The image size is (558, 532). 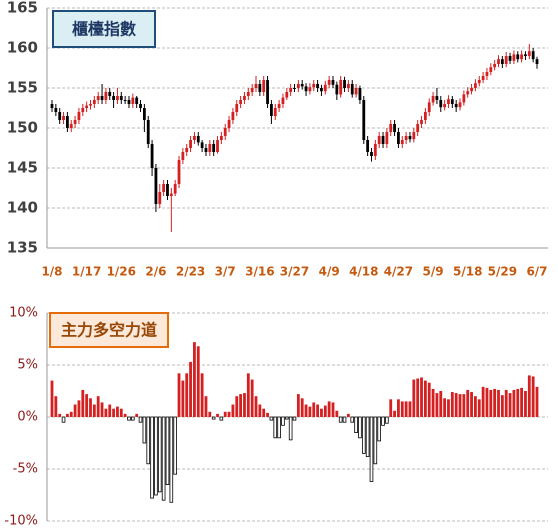 I want to click on title-box, so click(x=104, y=29).